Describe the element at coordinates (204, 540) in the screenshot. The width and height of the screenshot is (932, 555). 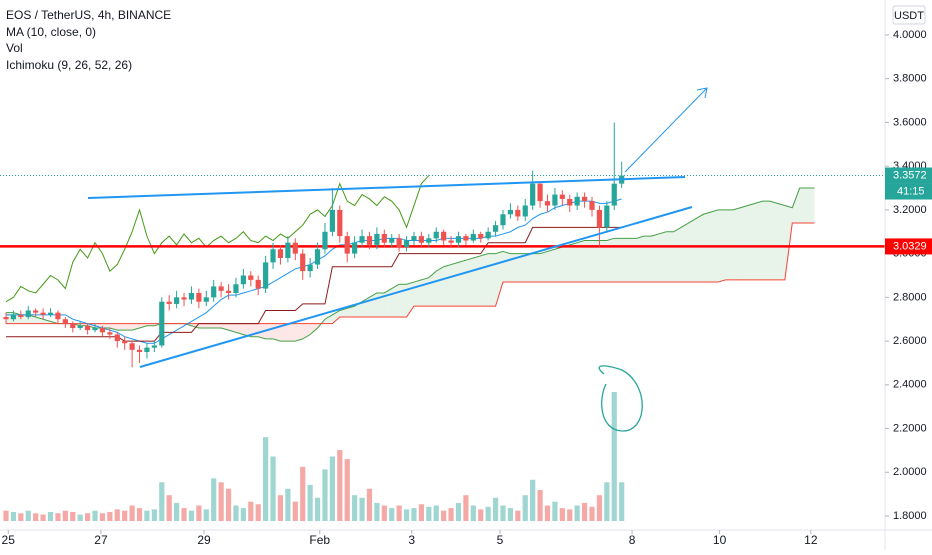
I see `x-tick-label: 29` at that location.